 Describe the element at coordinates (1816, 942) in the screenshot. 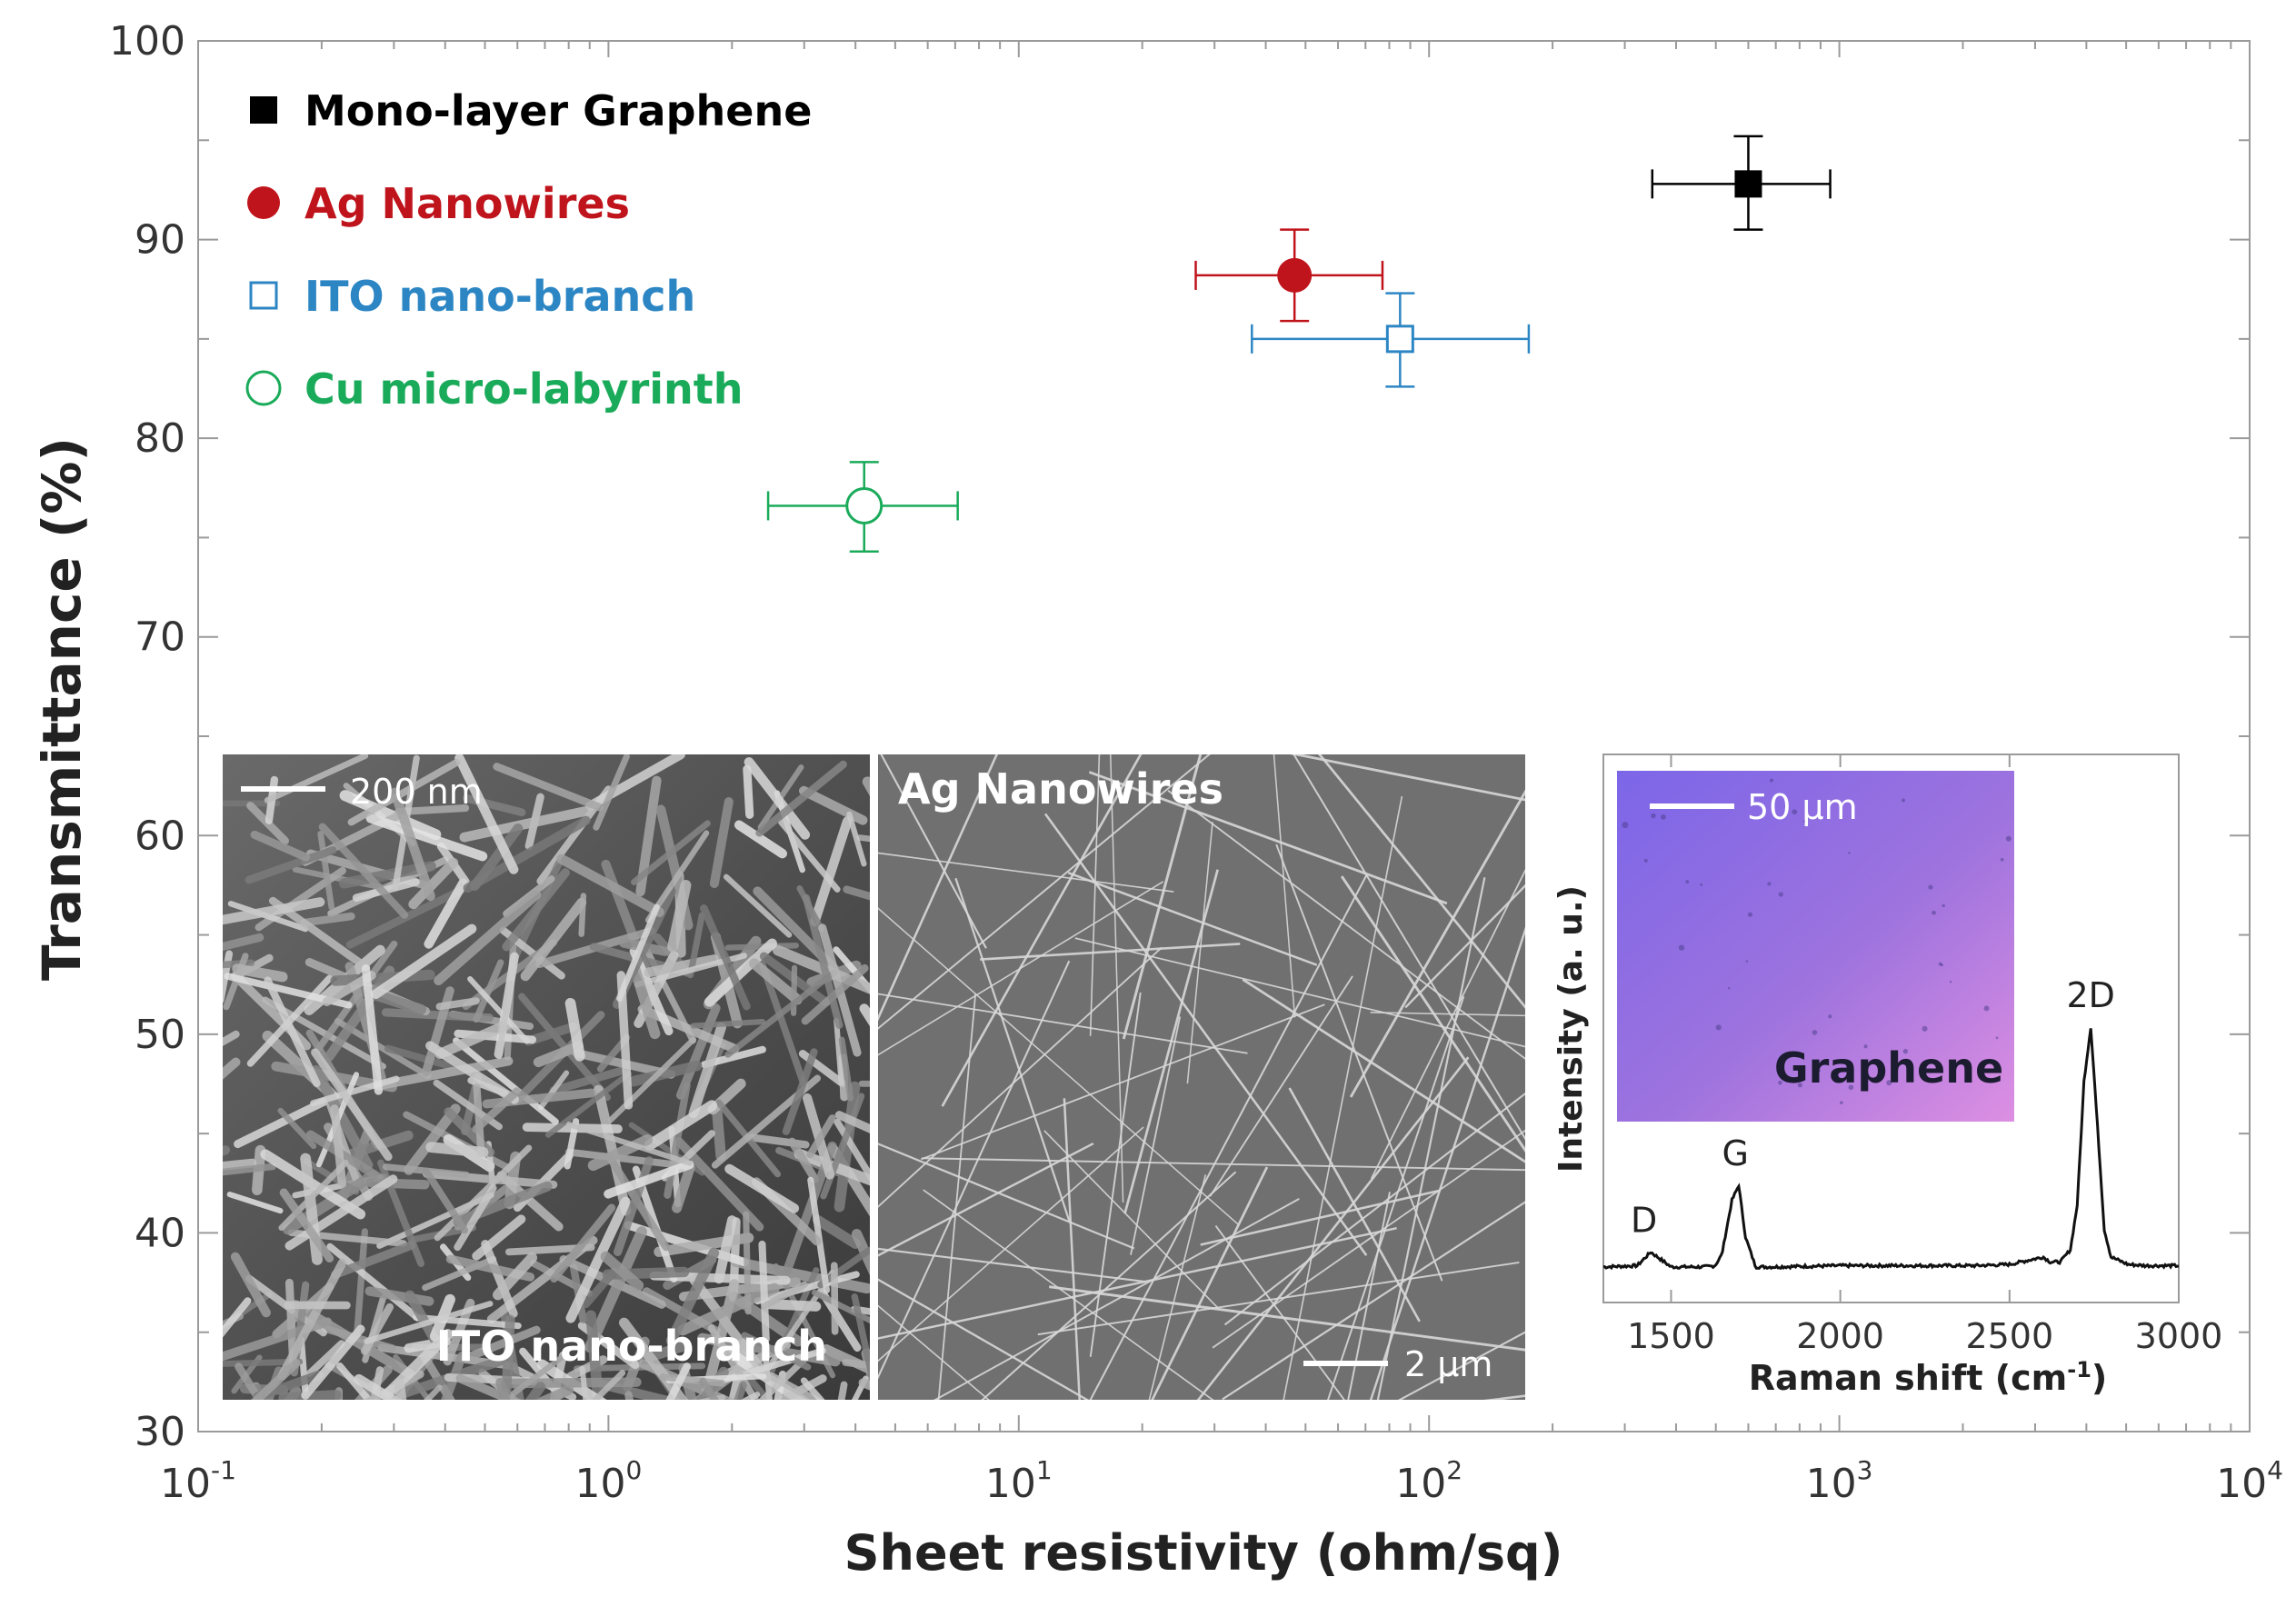

I see `graphene-specks` at that location.